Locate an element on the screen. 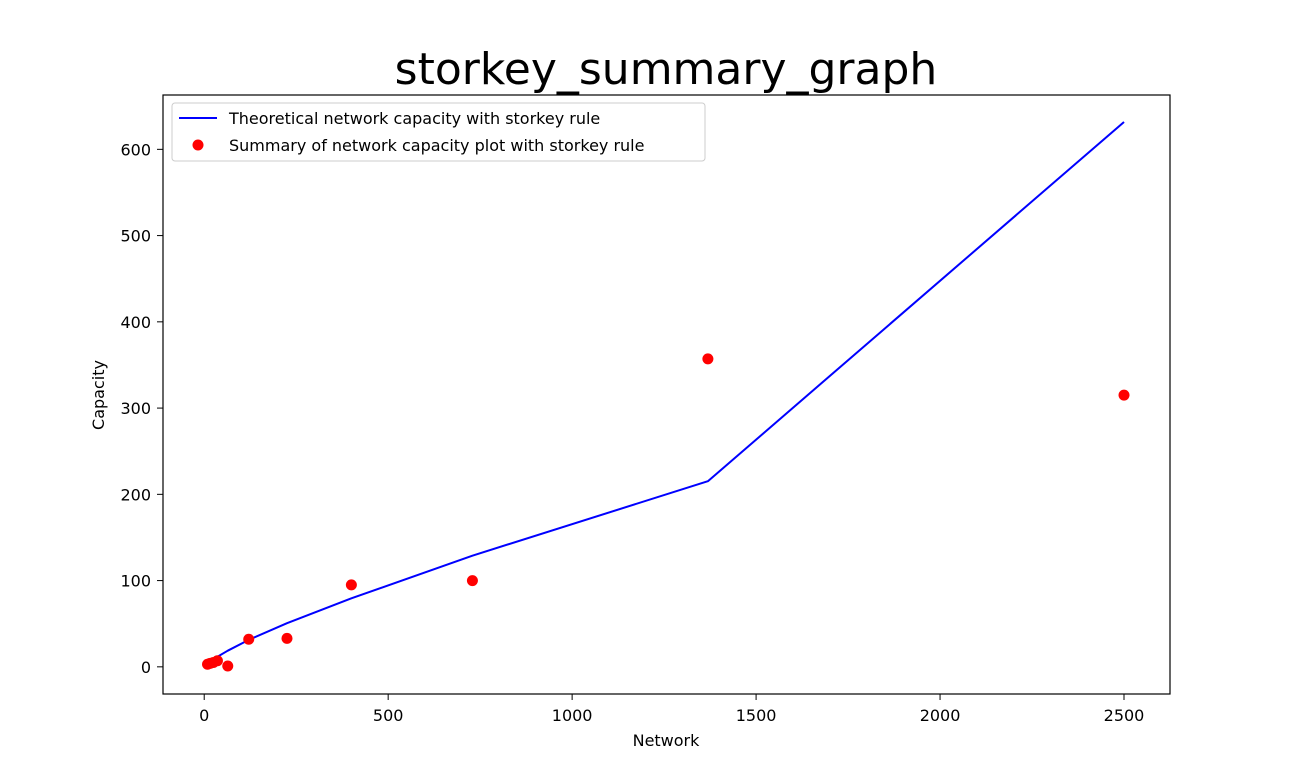  y-tick-label: 0 is located at coordinates (146, 667).